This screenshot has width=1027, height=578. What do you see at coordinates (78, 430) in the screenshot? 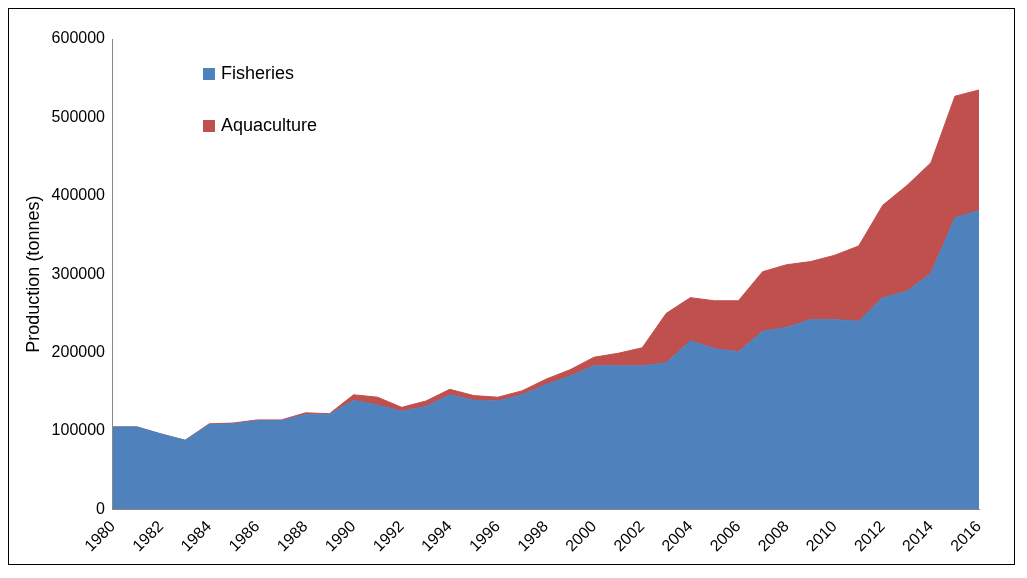
I see `y-tick-label: 100000` at bounding box center [78, 430].